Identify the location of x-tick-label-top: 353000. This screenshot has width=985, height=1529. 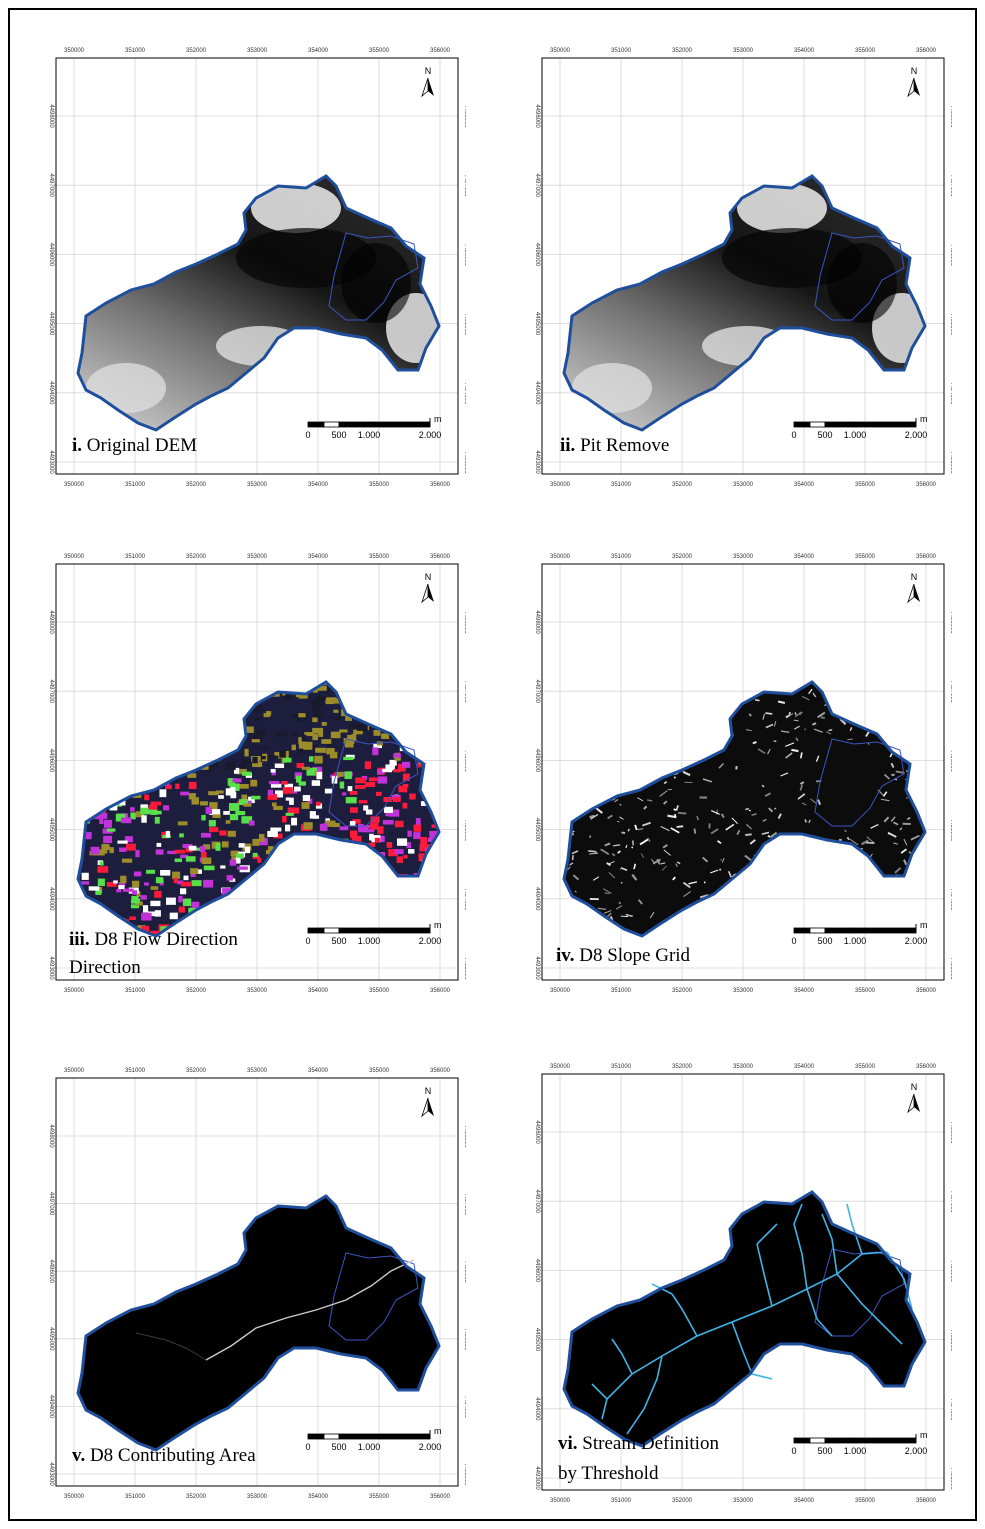
(257, 51).